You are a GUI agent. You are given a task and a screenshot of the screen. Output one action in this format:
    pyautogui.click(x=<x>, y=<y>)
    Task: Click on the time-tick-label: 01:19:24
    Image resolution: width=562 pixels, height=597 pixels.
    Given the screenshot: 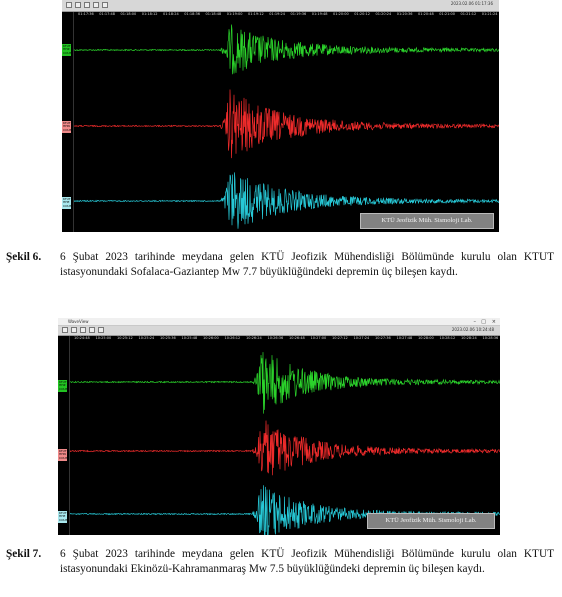 What is the action you would take?
    pyautogui.click(x=277, y=14)
    